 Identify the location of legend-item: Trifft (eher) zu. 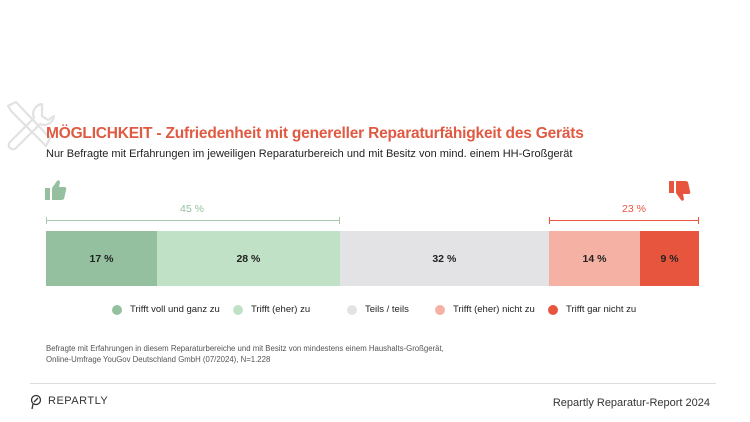
(271, 309).